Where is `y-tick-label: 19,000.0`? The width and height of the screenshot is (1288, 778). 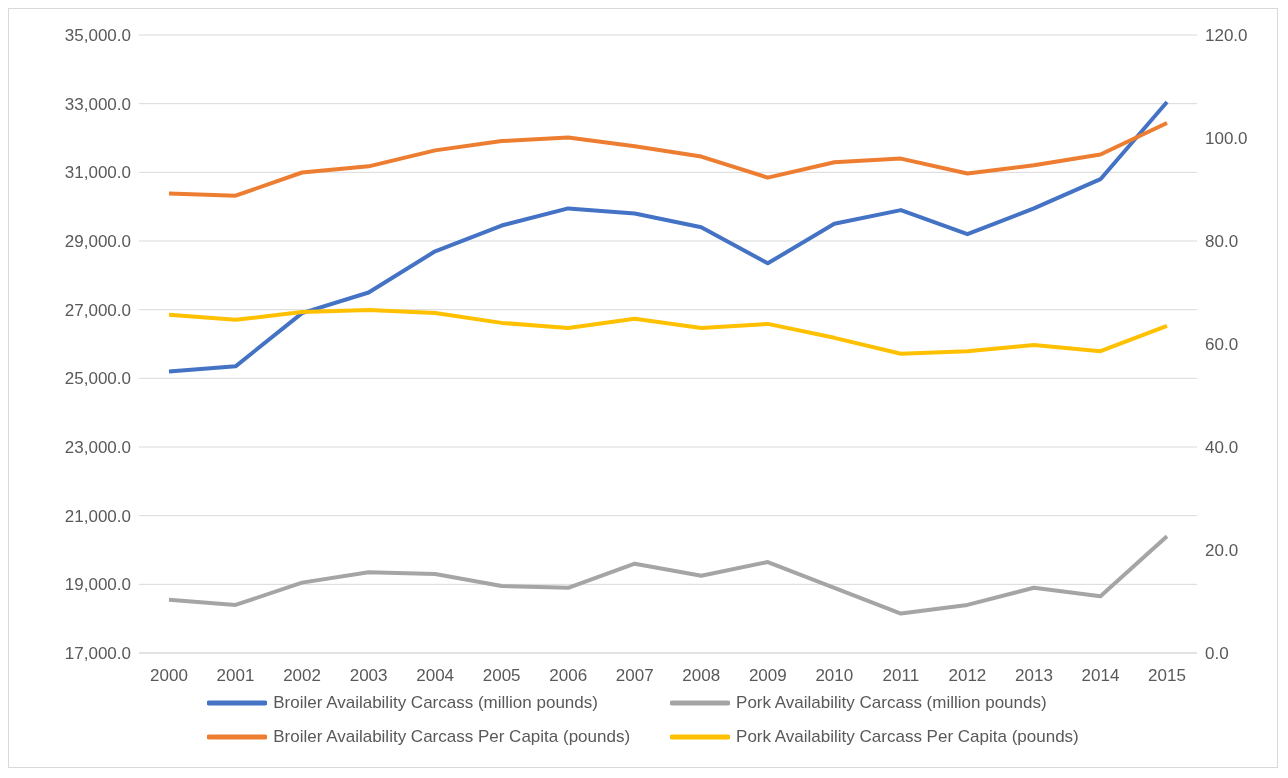
y-tick-label: 19,000.0 is located at coordinates (97, 585).